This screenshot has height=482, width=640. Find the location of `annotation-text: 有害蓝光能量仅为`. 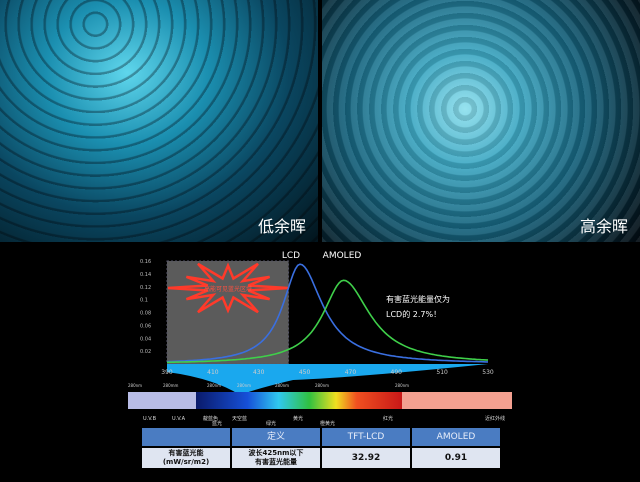

annotation-text: 有害蓝光能量仅为 is located at coordinates (418, 299).